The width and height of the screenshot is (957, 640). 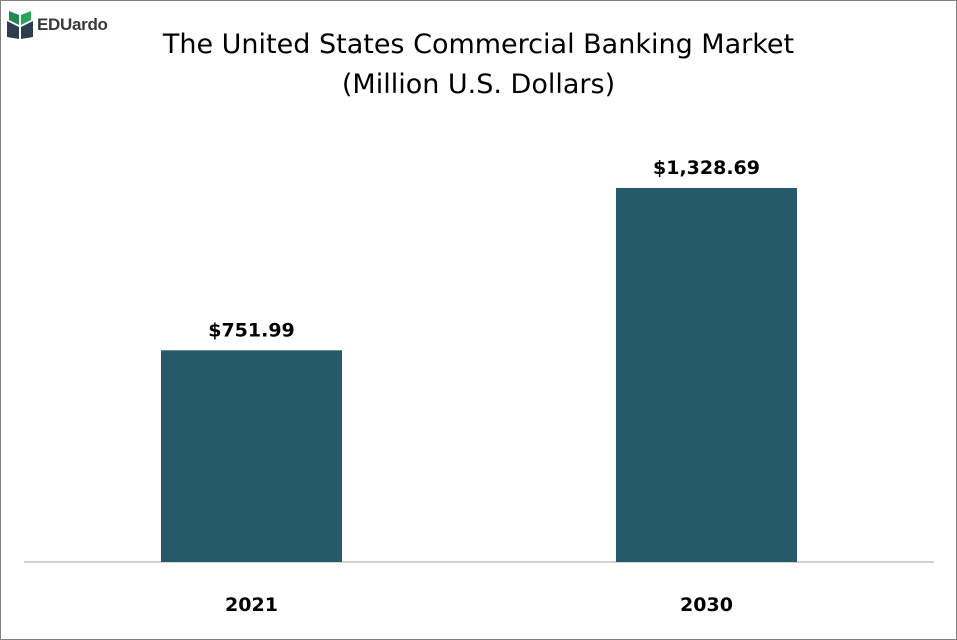 I want to click on data-label-2030: $1,328.69, so click(x=706, y=168).